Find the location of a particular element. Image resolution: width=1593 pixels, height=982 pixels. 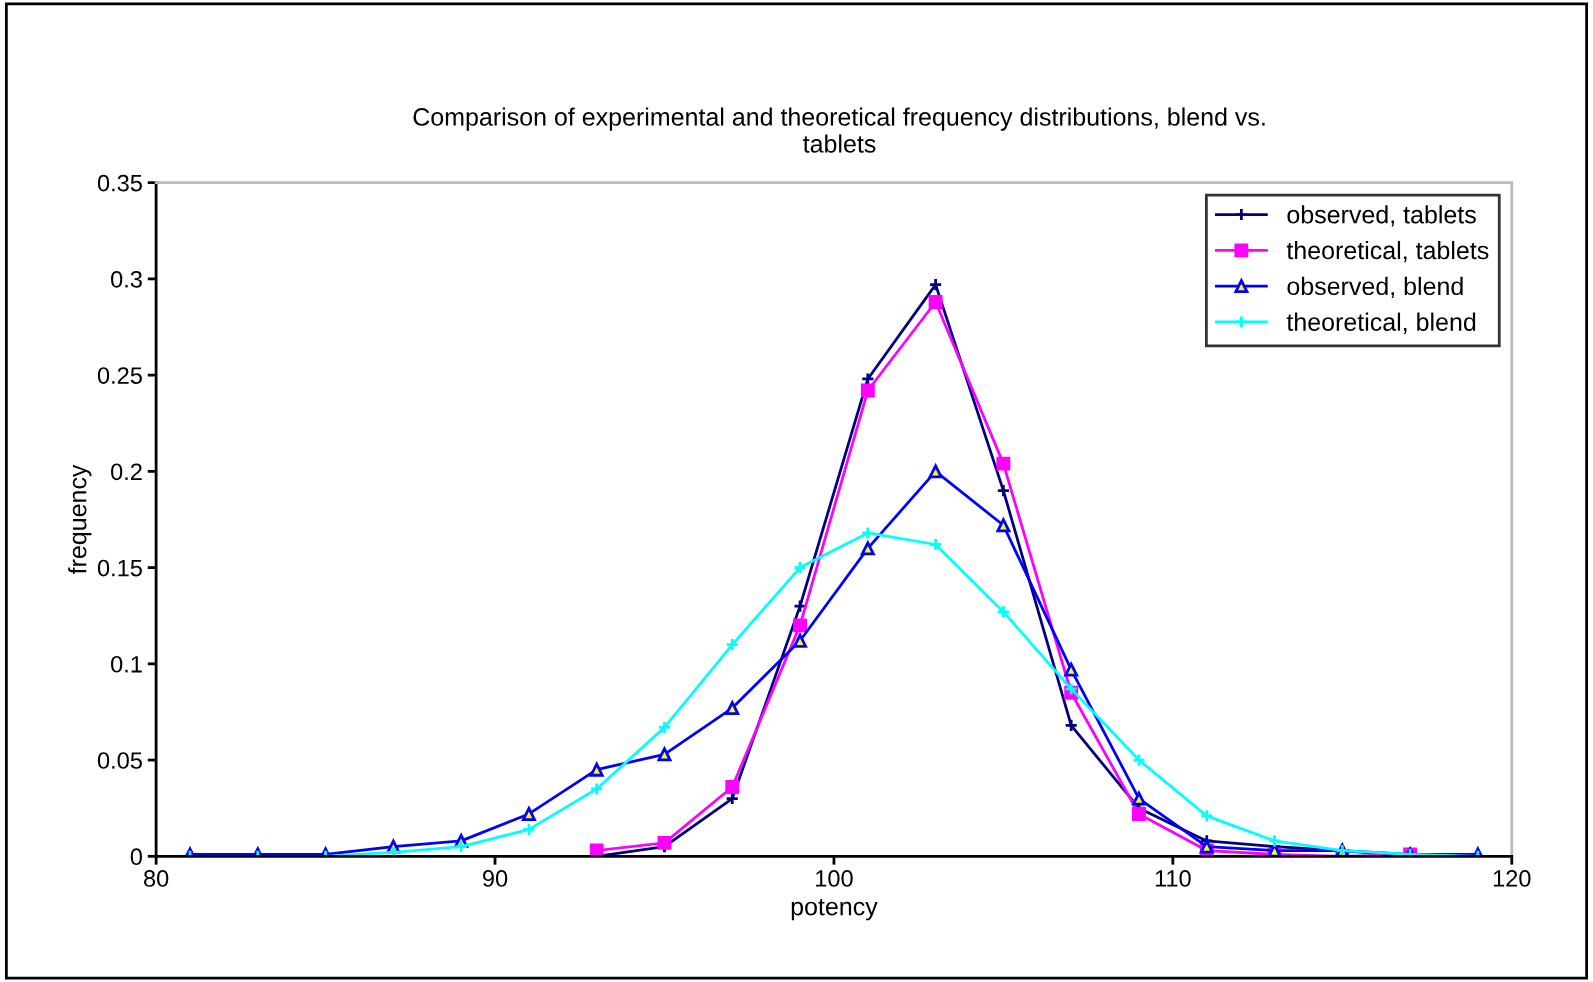

y-tick-label: 0.25 is located at coordinates (119, 375).